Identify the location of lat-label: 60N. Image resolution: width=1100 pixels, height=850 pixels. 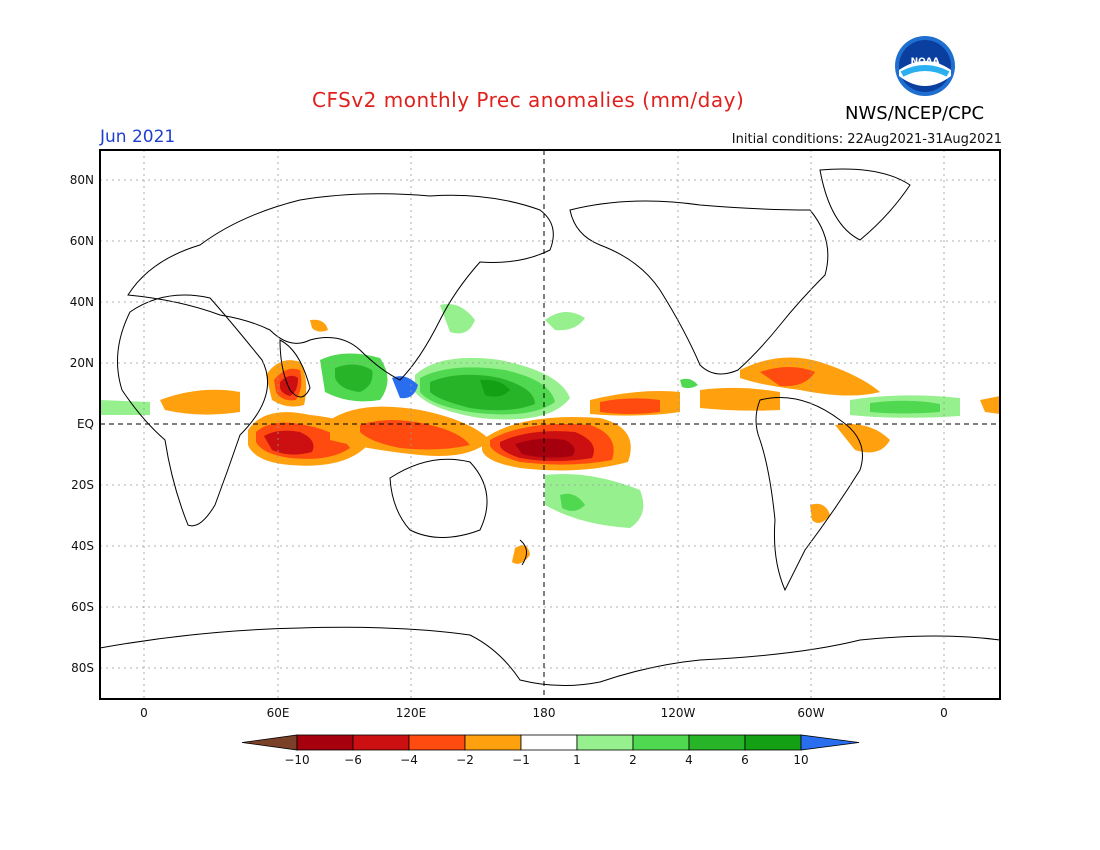
(82, 241).